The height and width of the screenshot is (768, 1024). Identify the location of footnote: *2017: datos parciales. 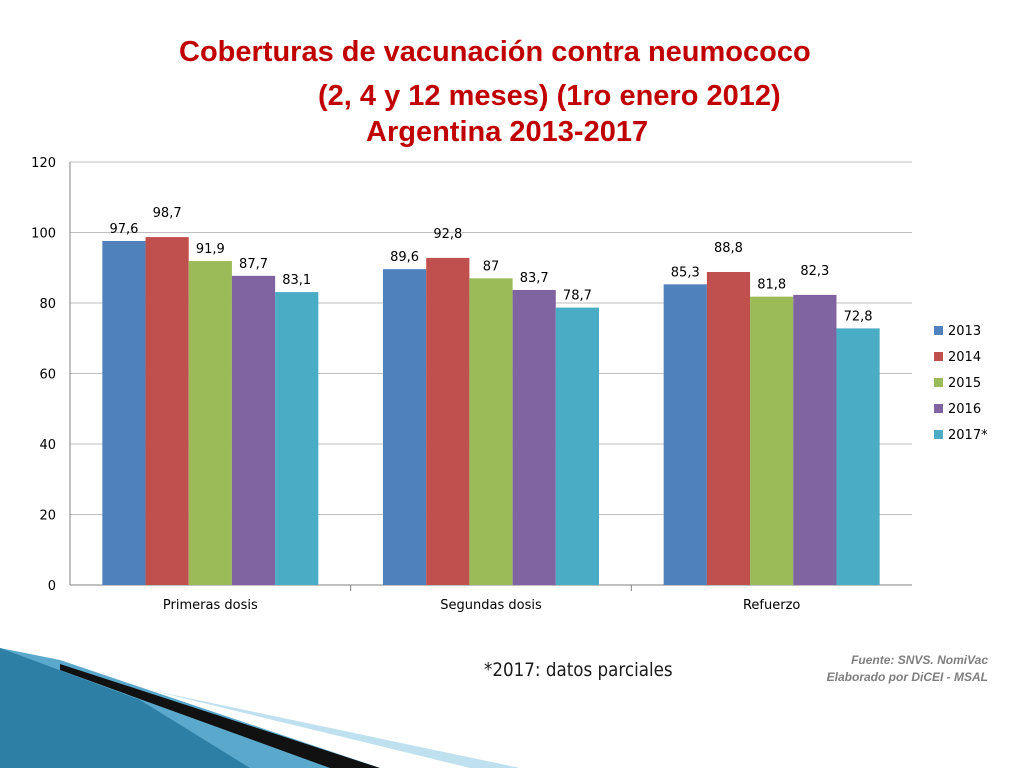
(578, 670).